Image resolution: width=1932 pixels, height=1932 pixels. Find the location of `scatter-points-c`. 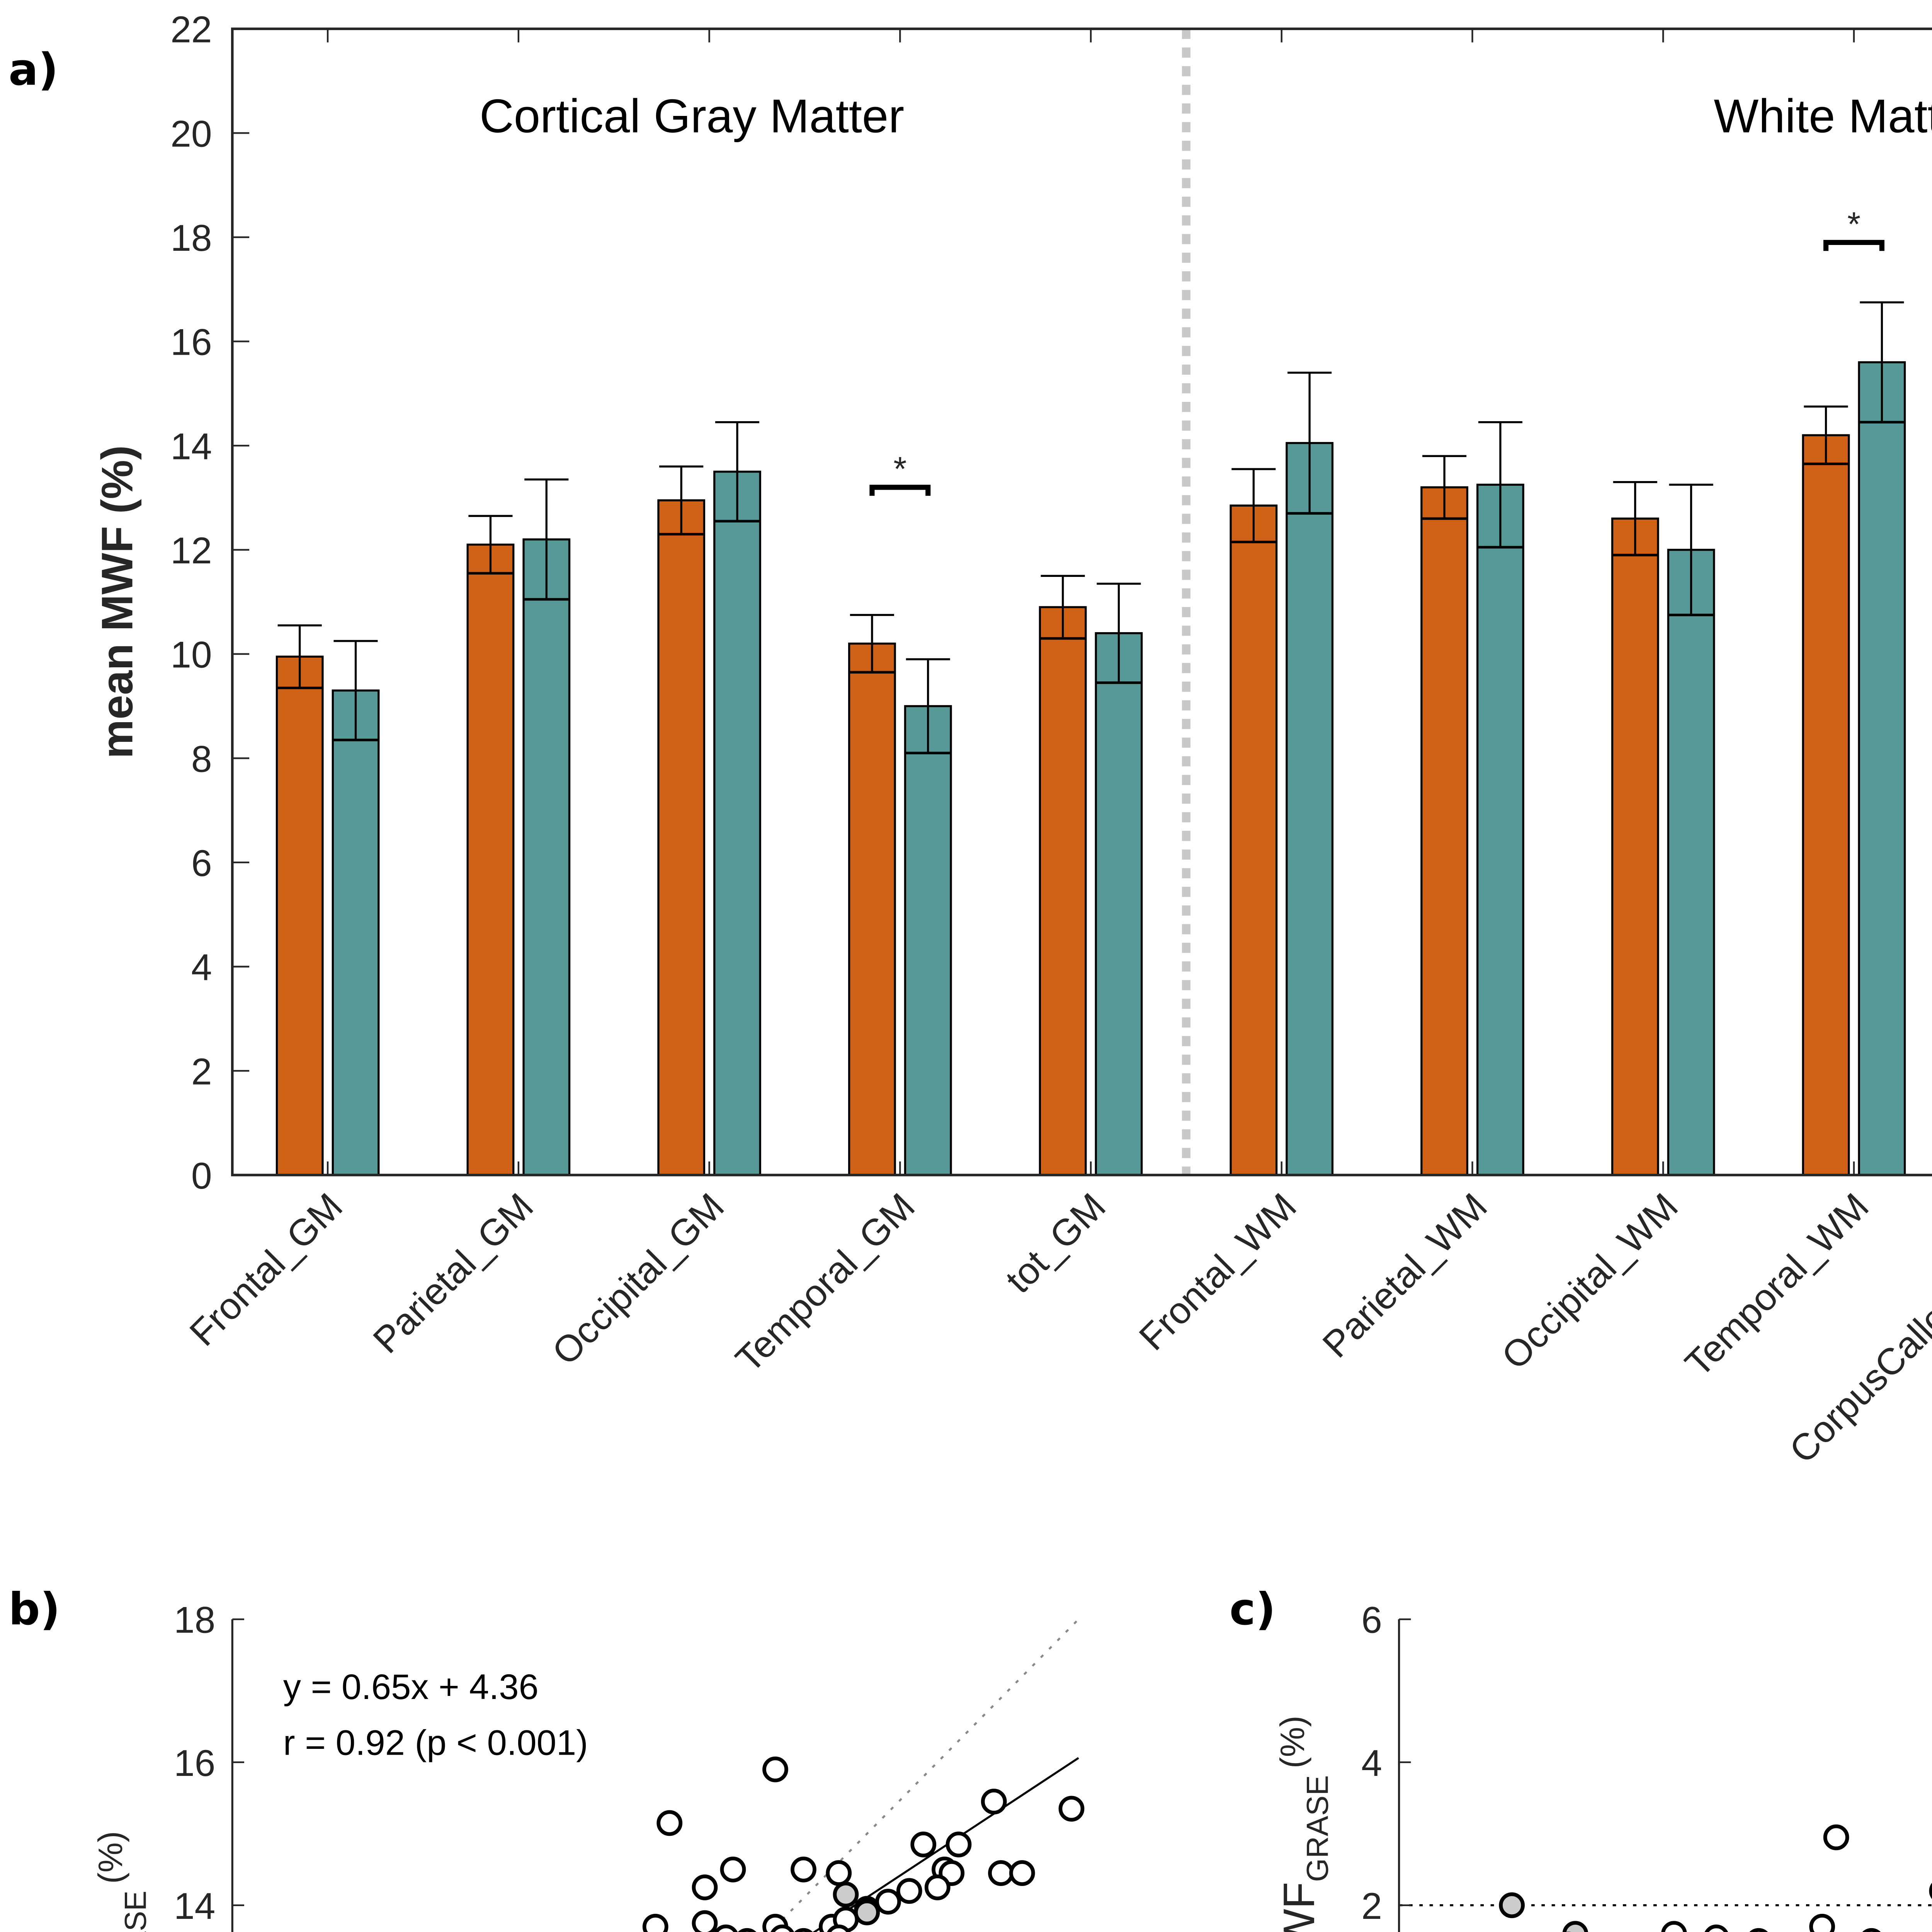

scatter-points-c is located at coordinates (1715, 1878).